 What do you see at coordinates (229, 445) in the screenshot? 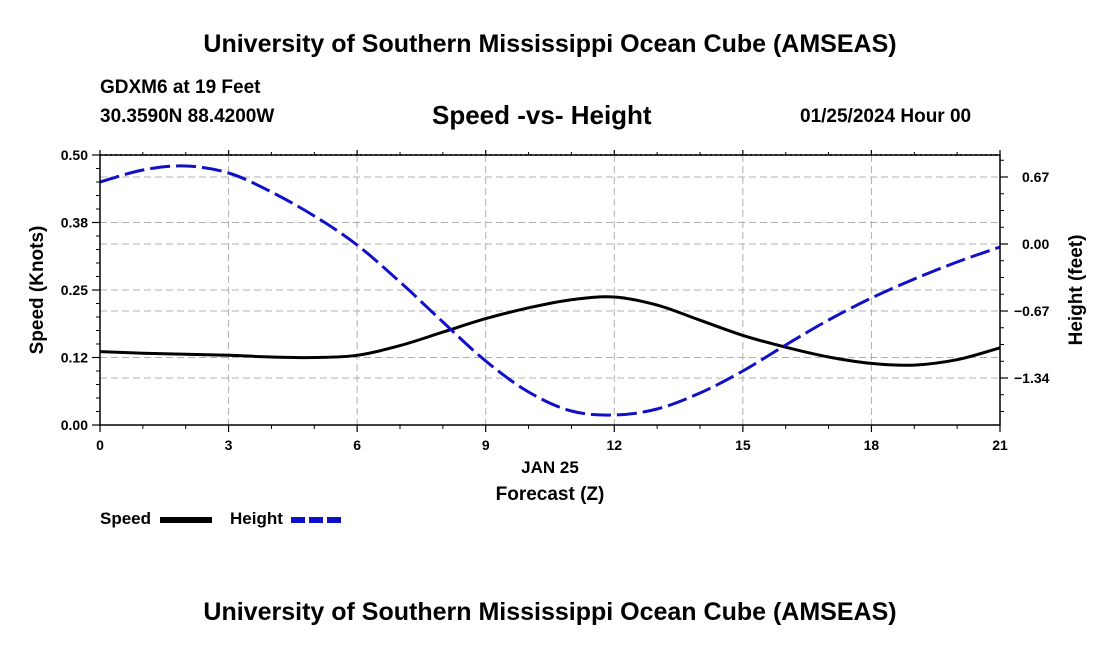
I see `x-tick-label: 3` at bounding box center [229, 445].